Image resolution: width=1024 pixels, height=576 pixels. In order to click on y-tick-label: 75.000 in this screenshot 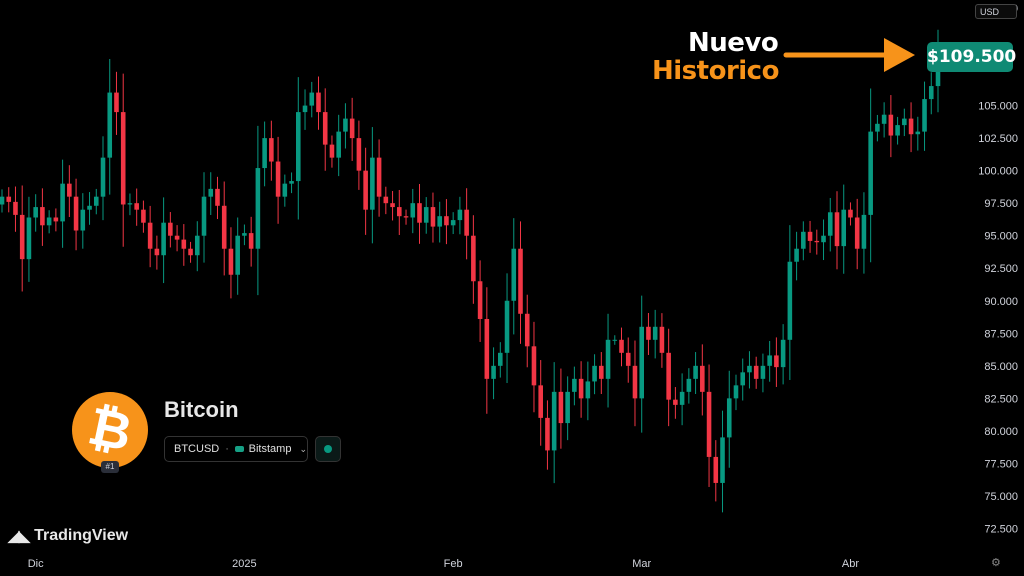, I will do `click(1001, 497)`.